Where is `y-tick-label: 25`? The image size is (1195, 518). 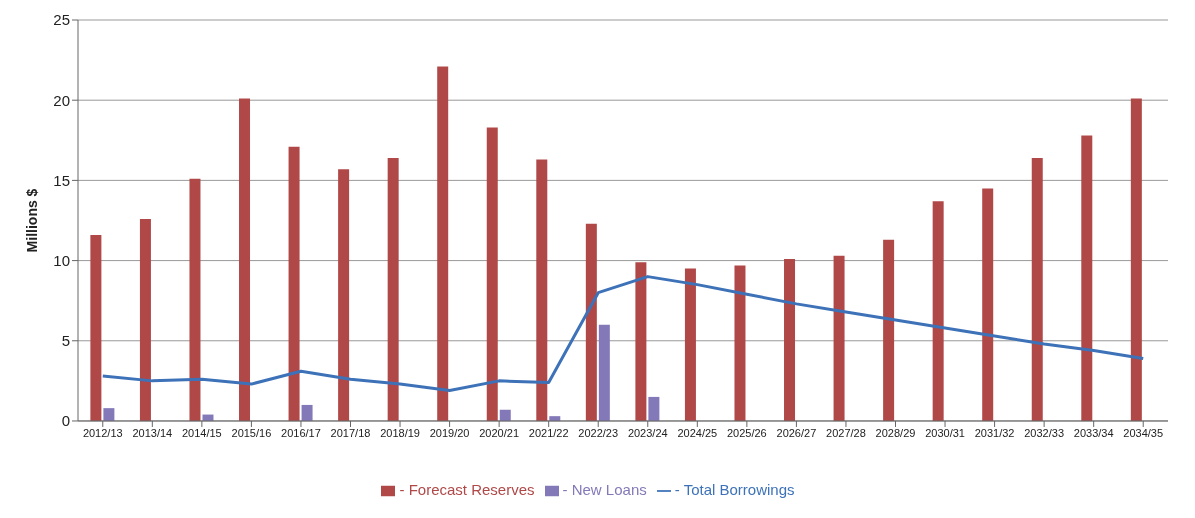
y-tick-label: 25 is located at coordinates (61, 20).